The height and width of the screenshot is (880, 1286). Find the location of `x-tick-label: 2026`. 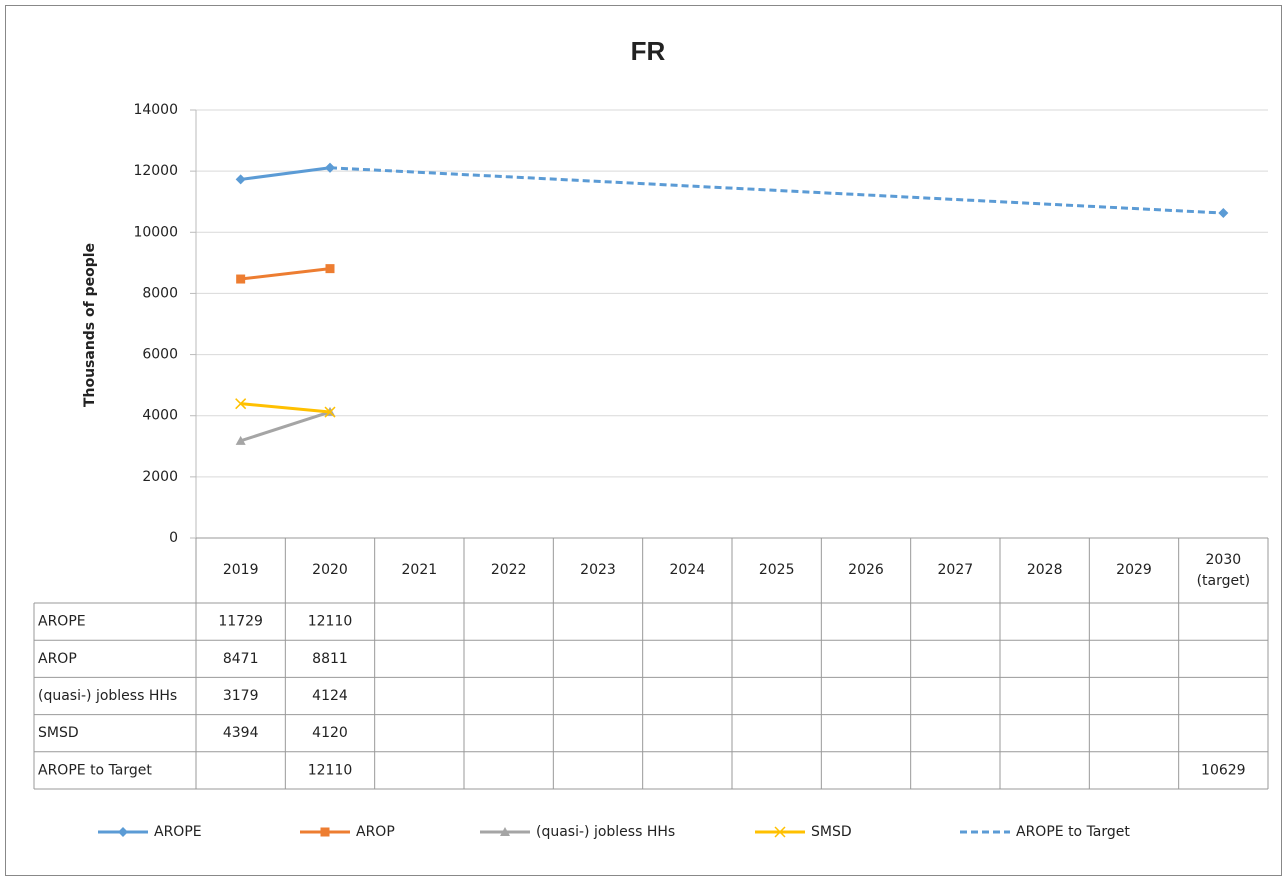

x-tick-label: 2026 is located at coordinates (866, 570).